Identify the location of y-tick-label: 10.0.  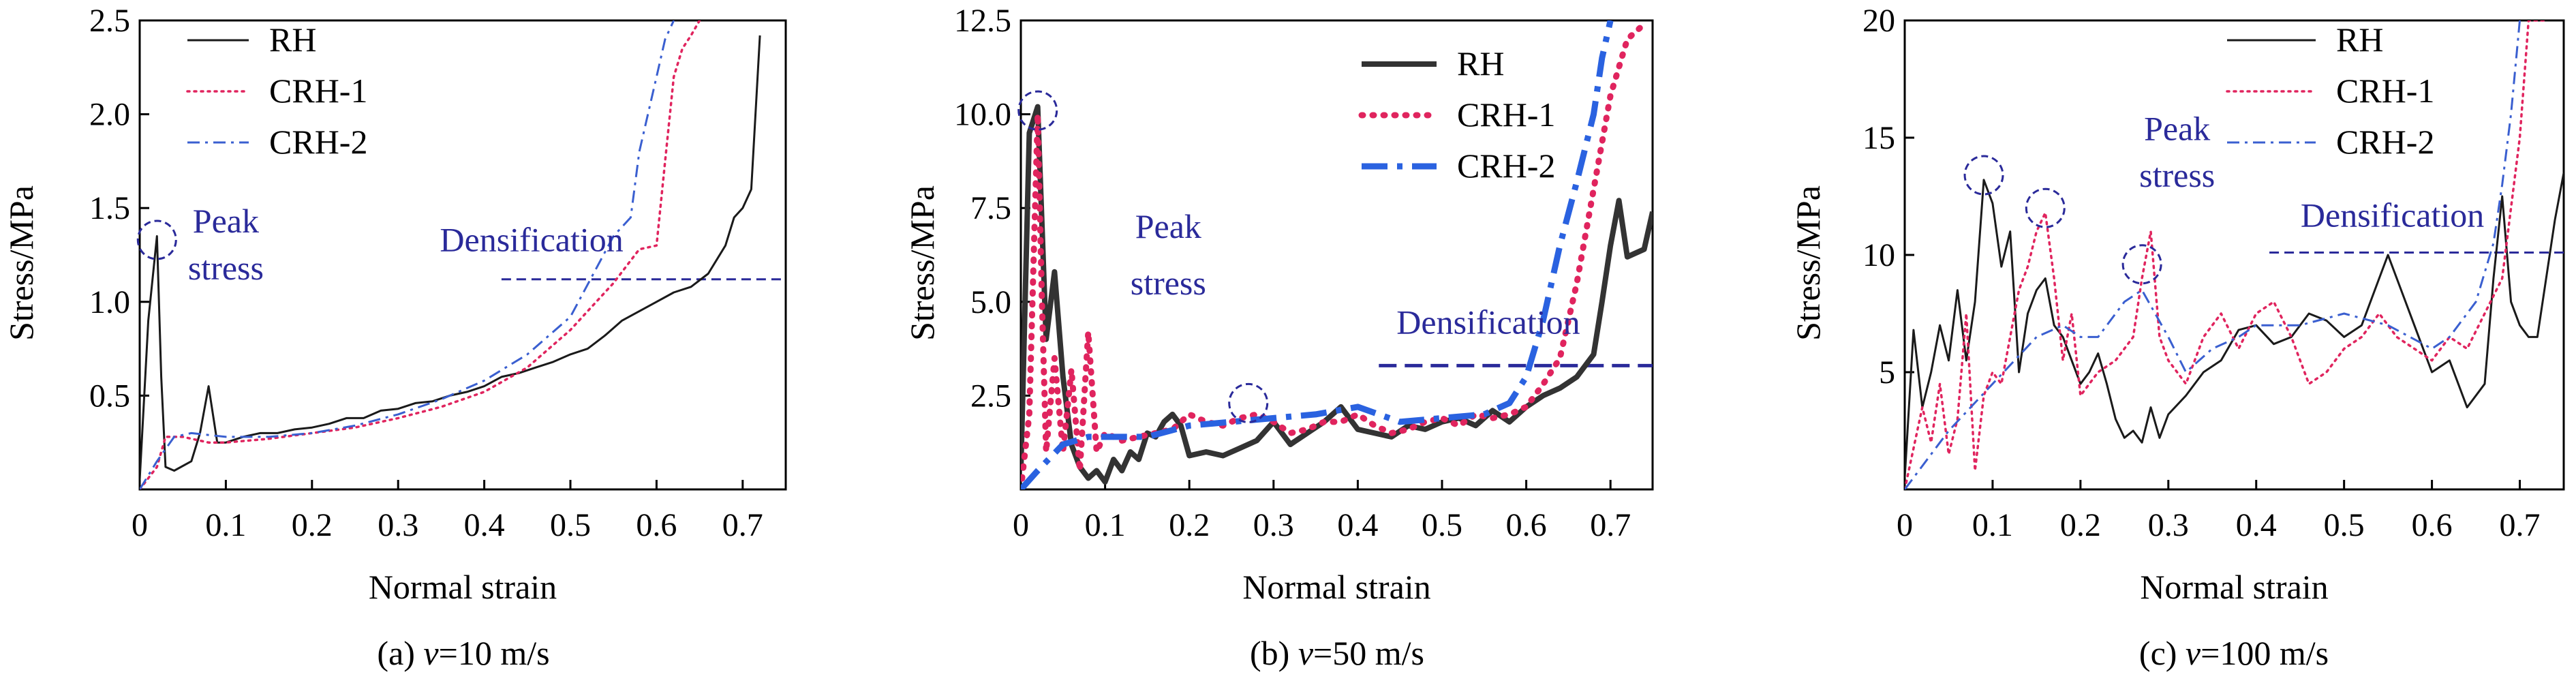
(982, 115).